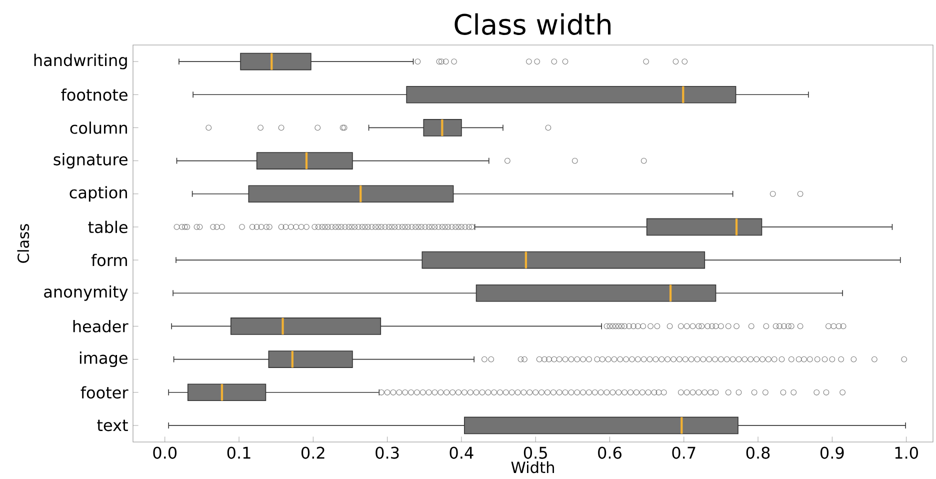  What do you see at coordinates (532, 467) in the screenshot?
I see `x-axis-title: Width` at bounding box center [532, 467].